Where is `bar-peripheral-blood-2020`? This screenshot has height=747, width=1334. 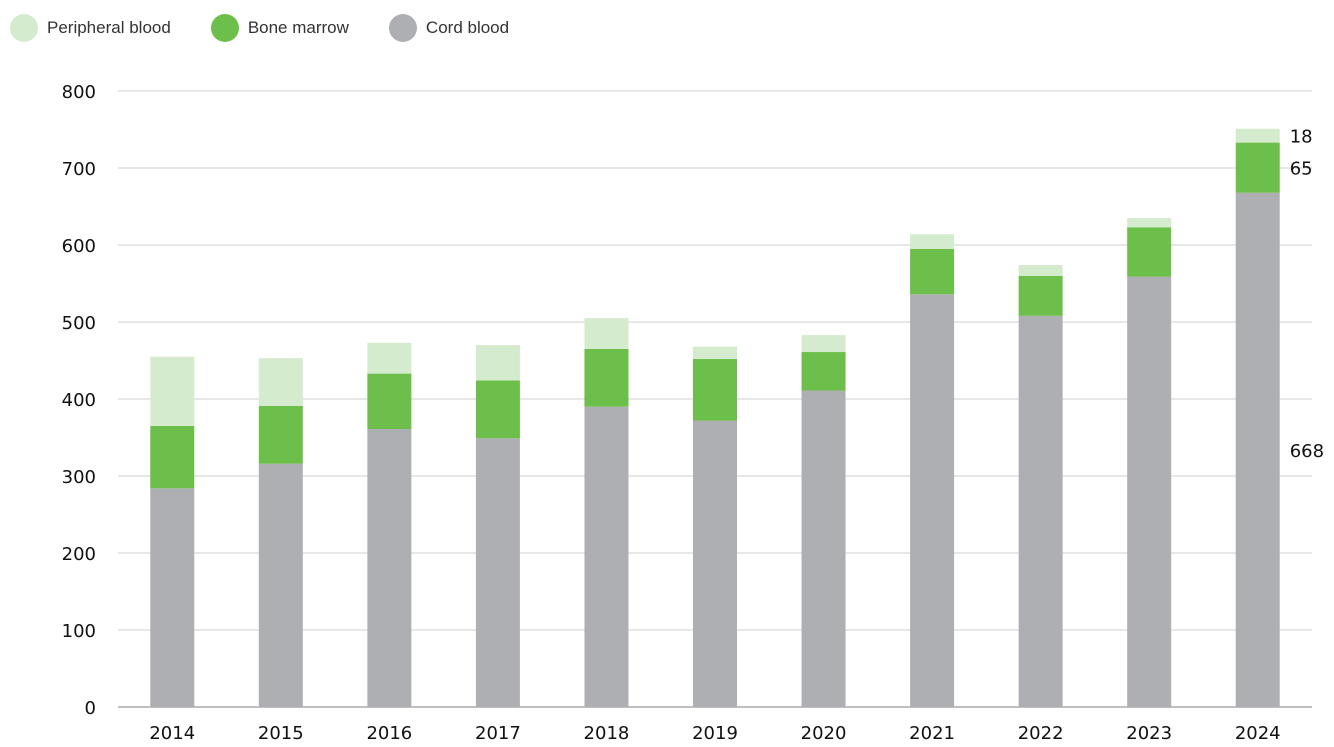 bar-peripheral-blood-2020 is located at coordinates (823, 344).